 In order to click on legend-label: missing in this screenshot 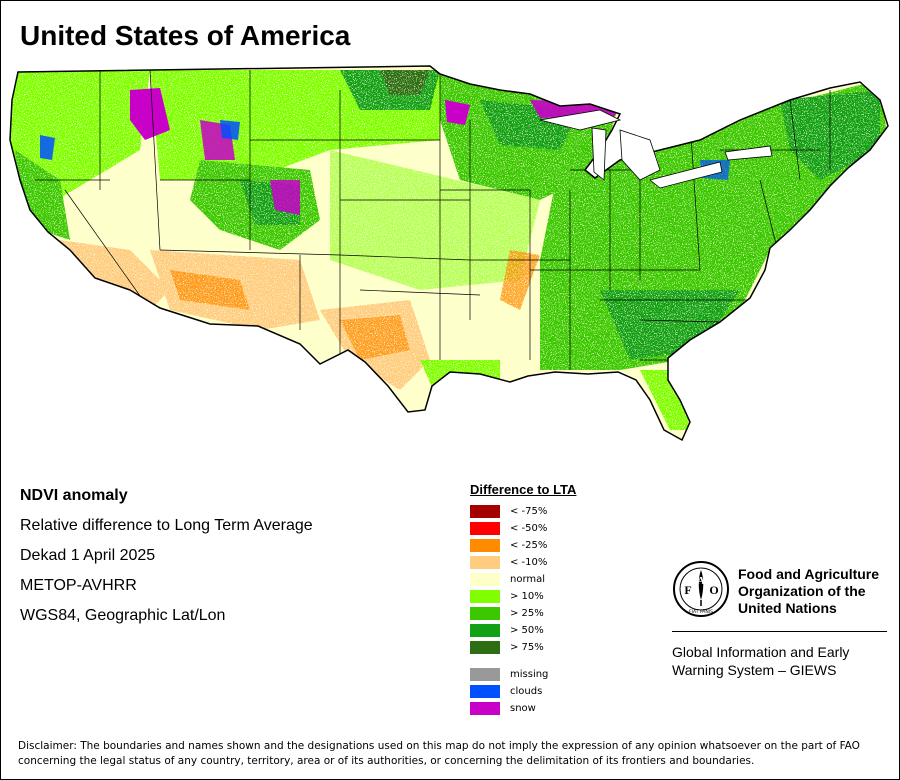, I will do `click(529, 674)`.